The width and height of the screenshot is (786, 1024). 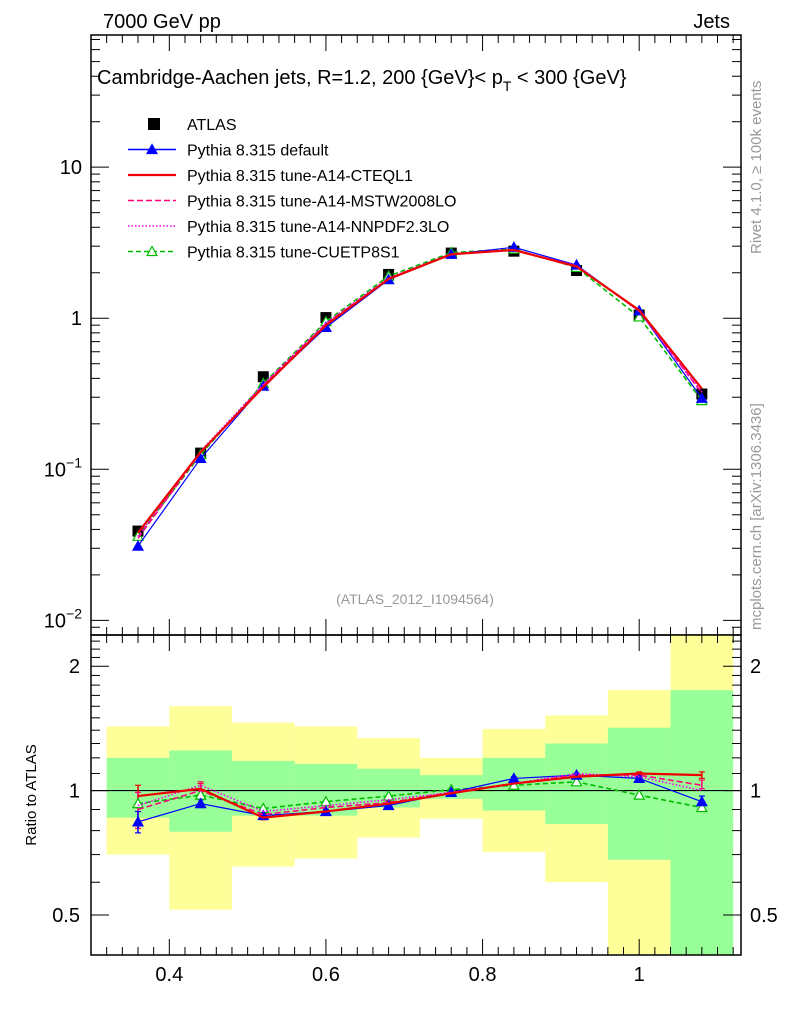 What do you see at coordinates (263, 377) in the screenshot?
I see `main-marker-atlas` at bounding box center [263, 377].